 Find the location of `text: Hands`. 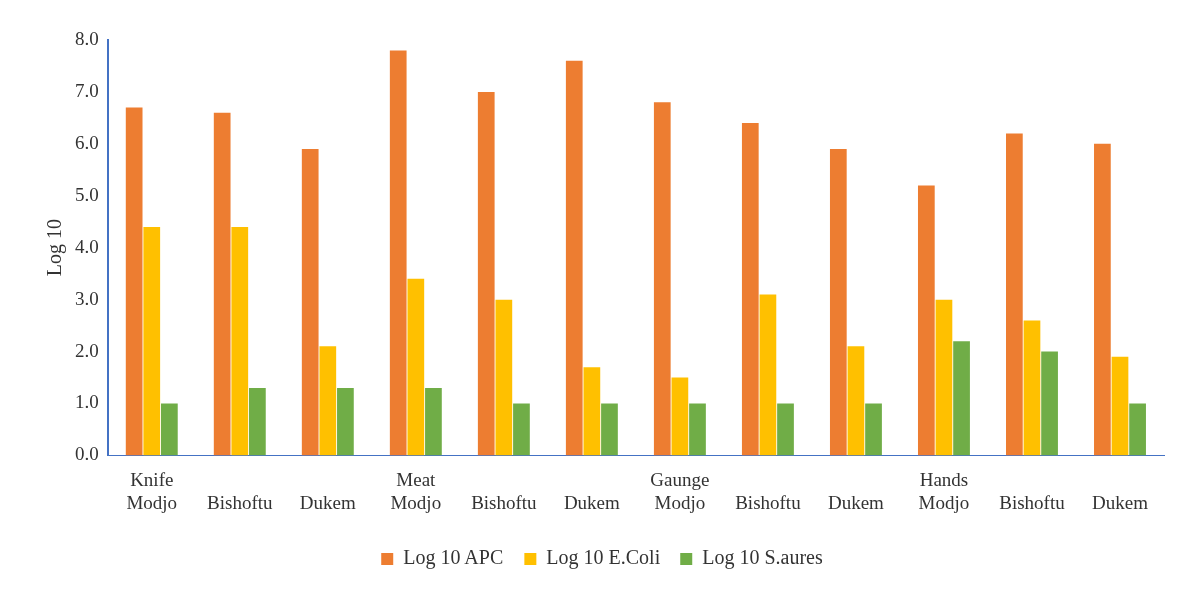

text: Hands is located at coordinates (944, 479).